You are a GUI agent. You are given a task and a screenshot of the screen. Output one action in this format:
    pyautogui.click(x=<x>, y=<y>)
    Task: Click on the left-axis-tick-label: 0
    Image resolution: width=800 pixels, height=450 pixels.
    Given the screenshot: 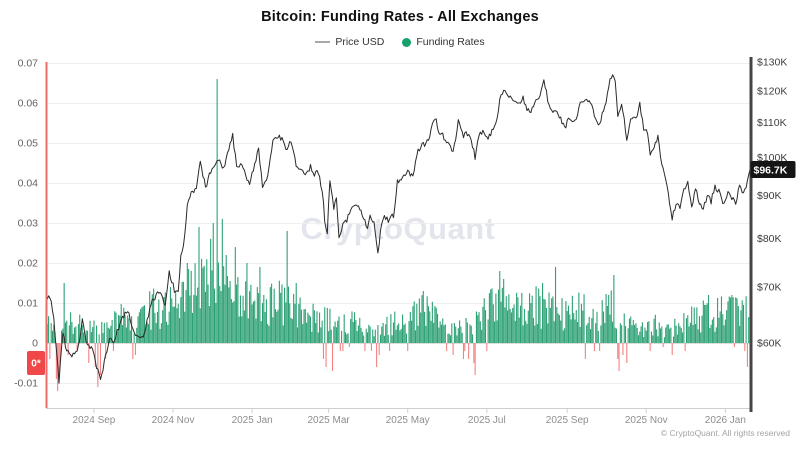 What is the action you would take?
    pyautogui.click(x=35, y=344)
    